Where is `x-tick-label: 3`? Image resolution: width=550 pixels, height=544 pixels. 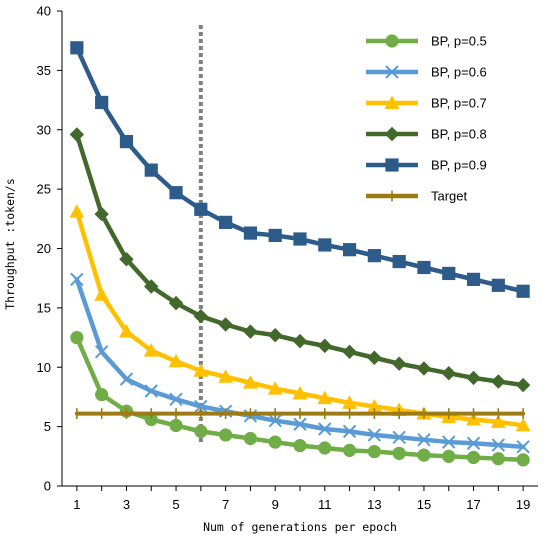 x-tick-label: 3 is located at coordinates (126, 504).